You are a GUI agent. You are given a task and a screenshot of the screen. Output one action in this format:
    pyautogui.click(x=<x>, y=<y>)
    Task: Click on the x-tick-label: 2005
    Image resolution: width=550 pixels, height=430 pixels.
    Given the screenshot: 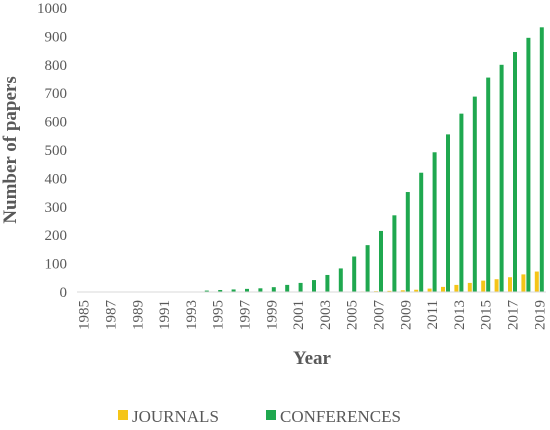 What is the action you would take?
    pyautogui.click(x=353, y=315)
    